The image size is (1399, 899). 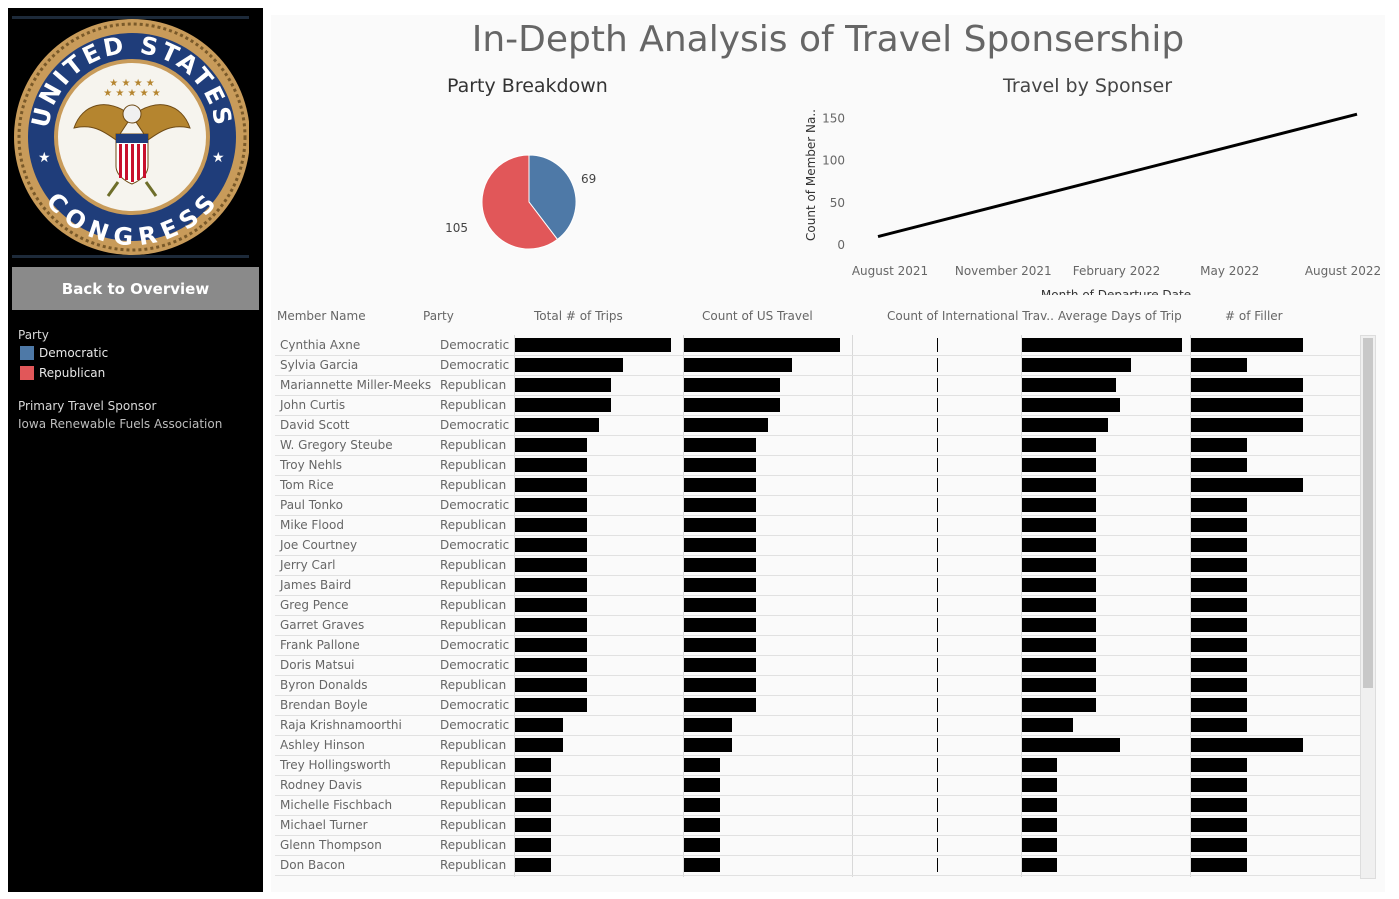 I want to click on table-row: Byron Donalds Republican, so click(x=818, y=685).